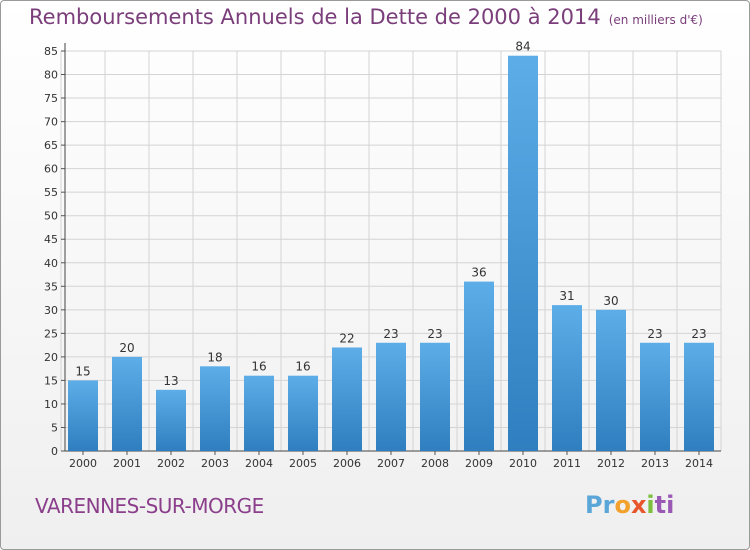 Image resolution: width=750 pixels, height=550 pixels. What do you see at coordinates (82, 371) in the screenshot?
I see `data-label: 15` at bounding box center [82, 371].